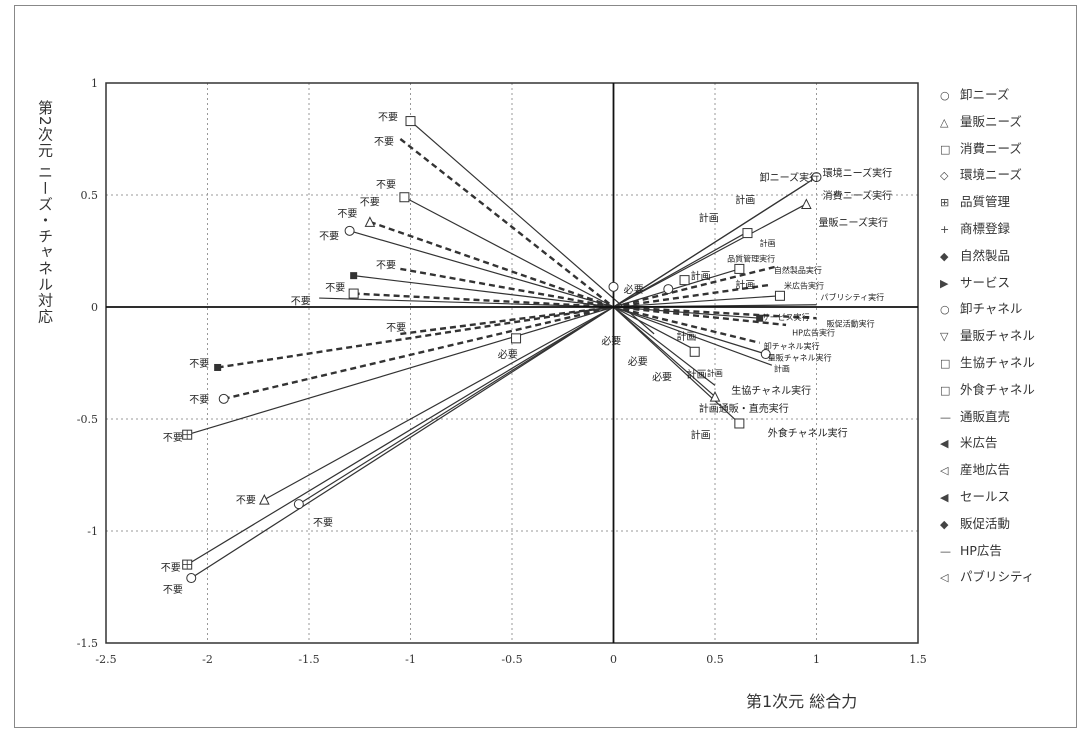 The height and width of the screenshot is (731, 1082). I want to click on point-label: 卸チャネル実行, so click(792, 346).